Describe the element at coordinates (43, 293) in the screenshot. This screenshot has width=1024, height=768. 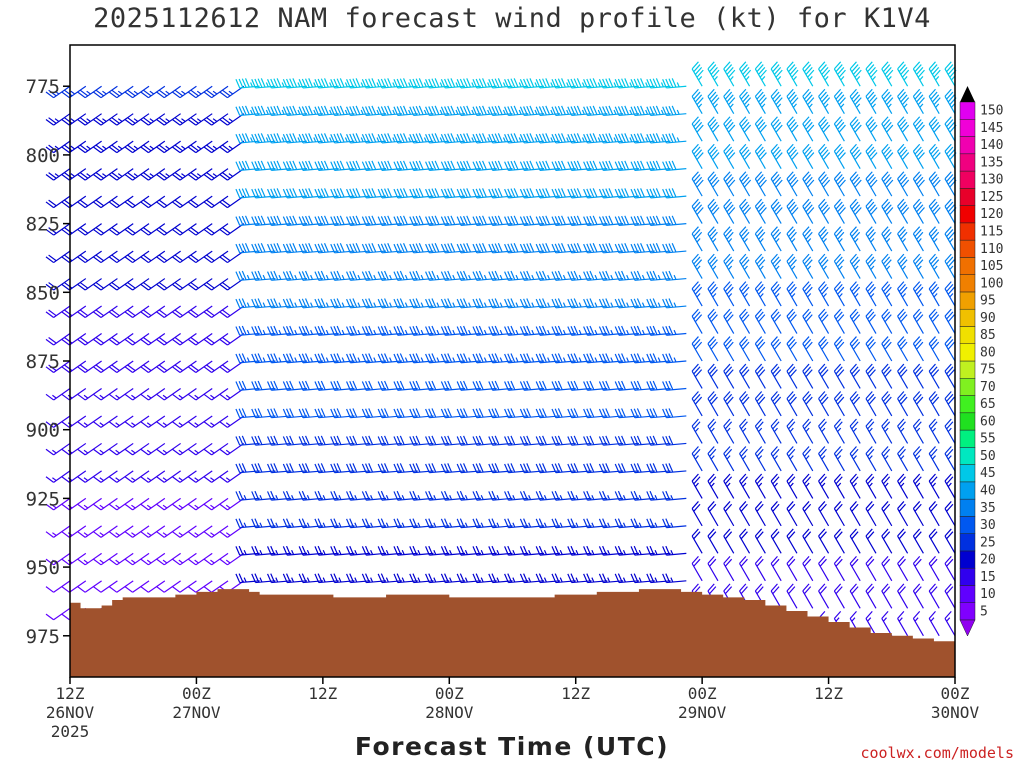
I see `y-tick-label: 850` at that location.